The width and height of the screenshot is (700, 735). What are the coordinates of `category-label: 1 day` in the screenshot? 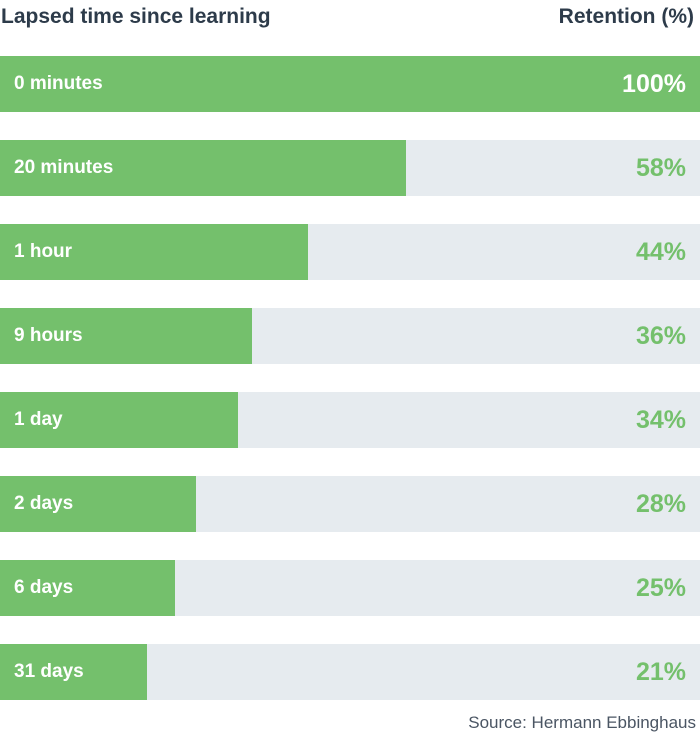 It's located at (38, 419).